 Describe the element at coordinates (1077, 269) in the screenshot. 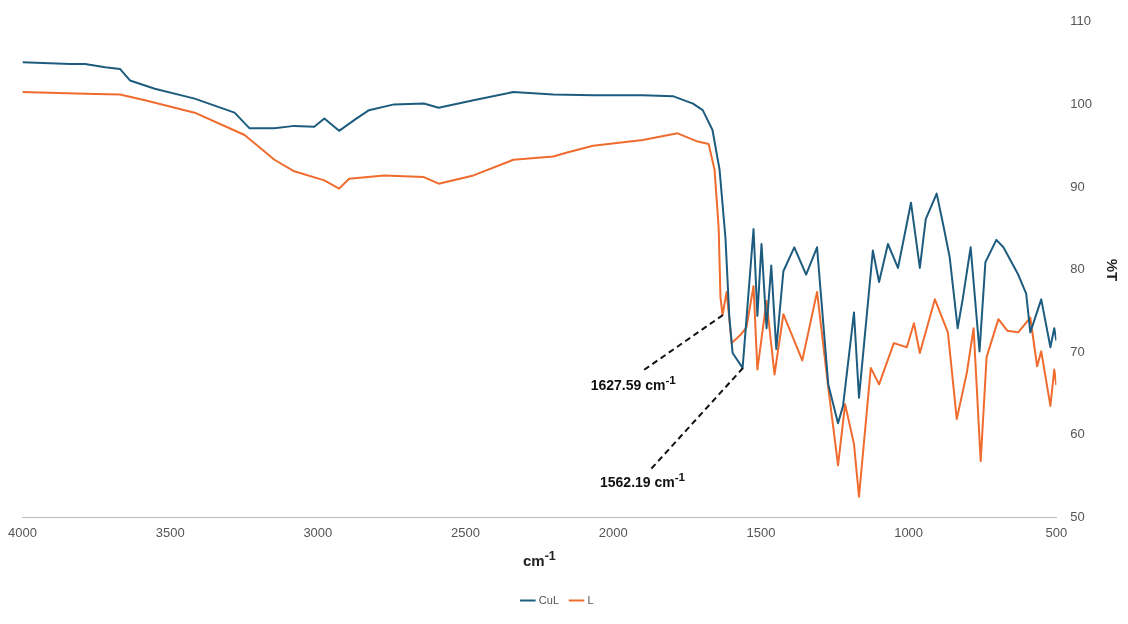

I see `y-tick-label: 80` at that location.